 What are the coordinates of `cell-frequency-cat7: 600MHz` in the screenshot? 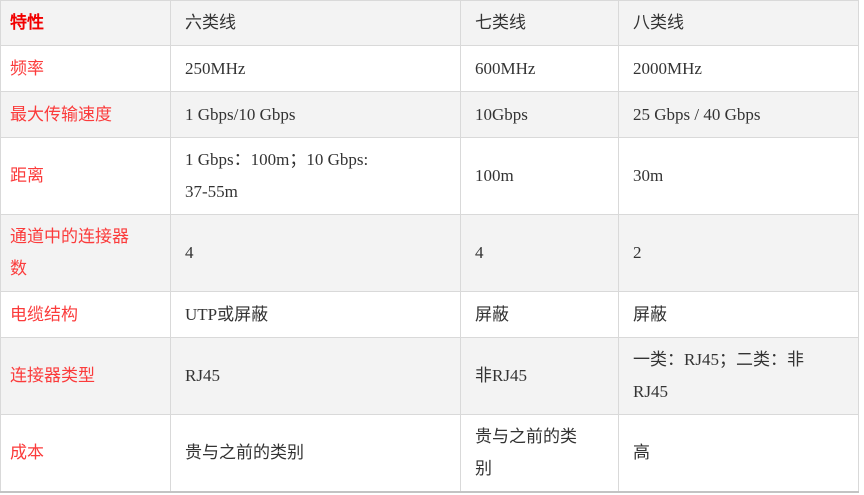 It's located at (539, 68).